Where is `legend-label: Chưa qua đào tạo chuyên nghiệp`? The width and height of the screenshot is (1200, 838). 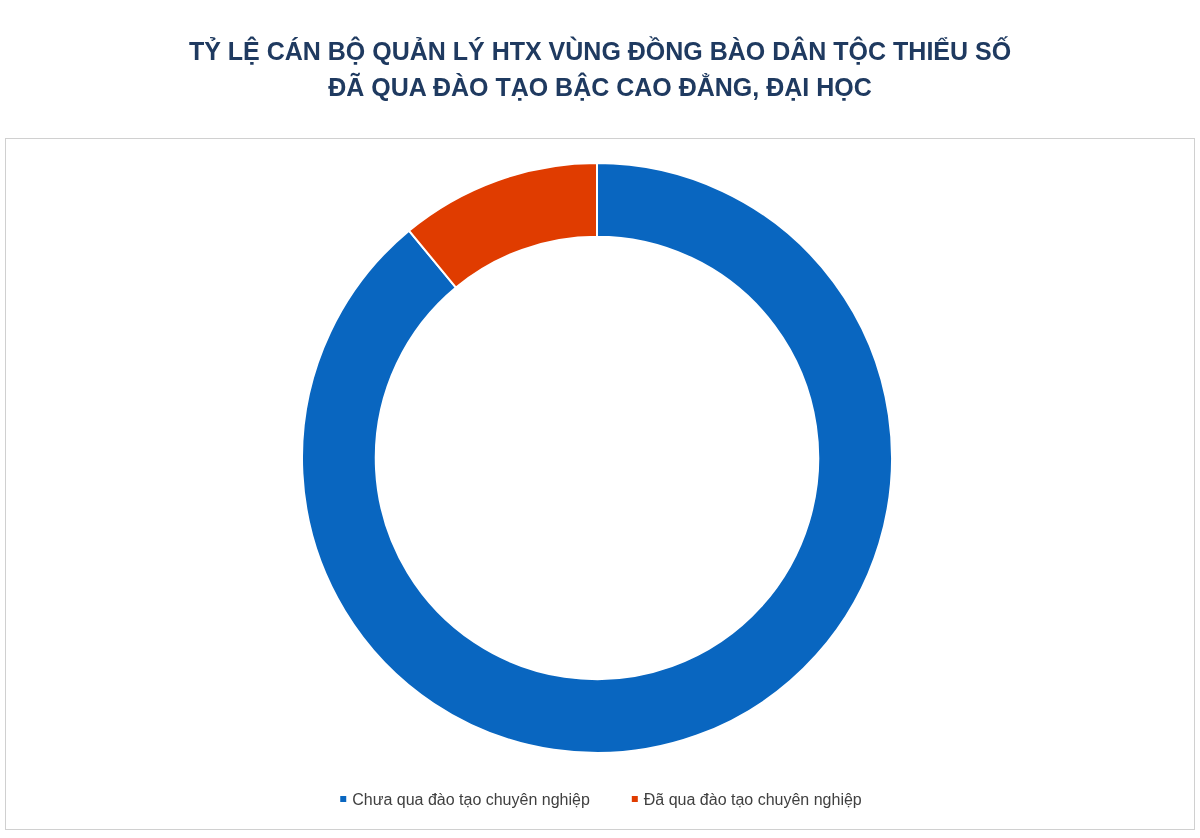
legend-label: Chưa qua đào tạo chuyên nghiệp is located at coordinates (471, 799).